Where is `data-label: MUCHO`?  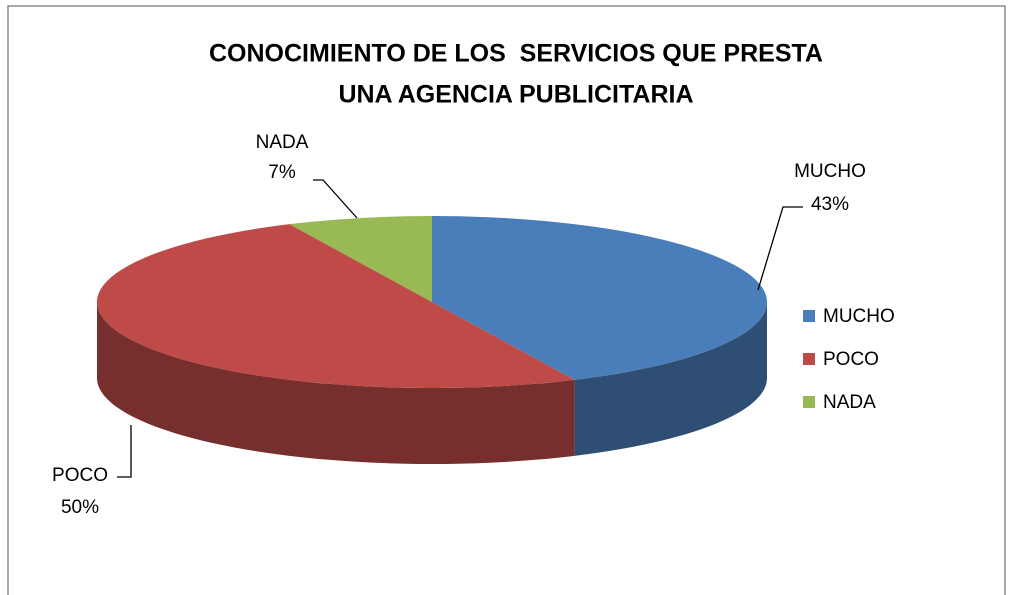
data-label: MUCHO is located at coordinates (830, 171).